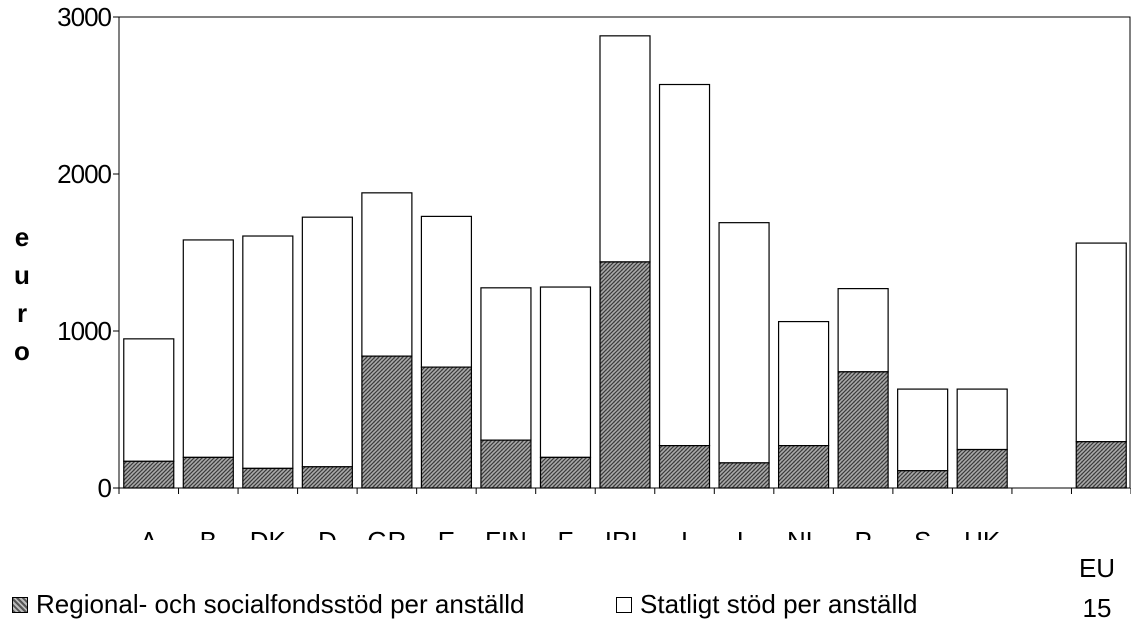 Image resolution: width=1131 pixels, height=623 pixels. What do you see at coordinates (22, 237) in the screenshot?
I see `y-axis-label-letter: e` at bounding box center [22, 237].